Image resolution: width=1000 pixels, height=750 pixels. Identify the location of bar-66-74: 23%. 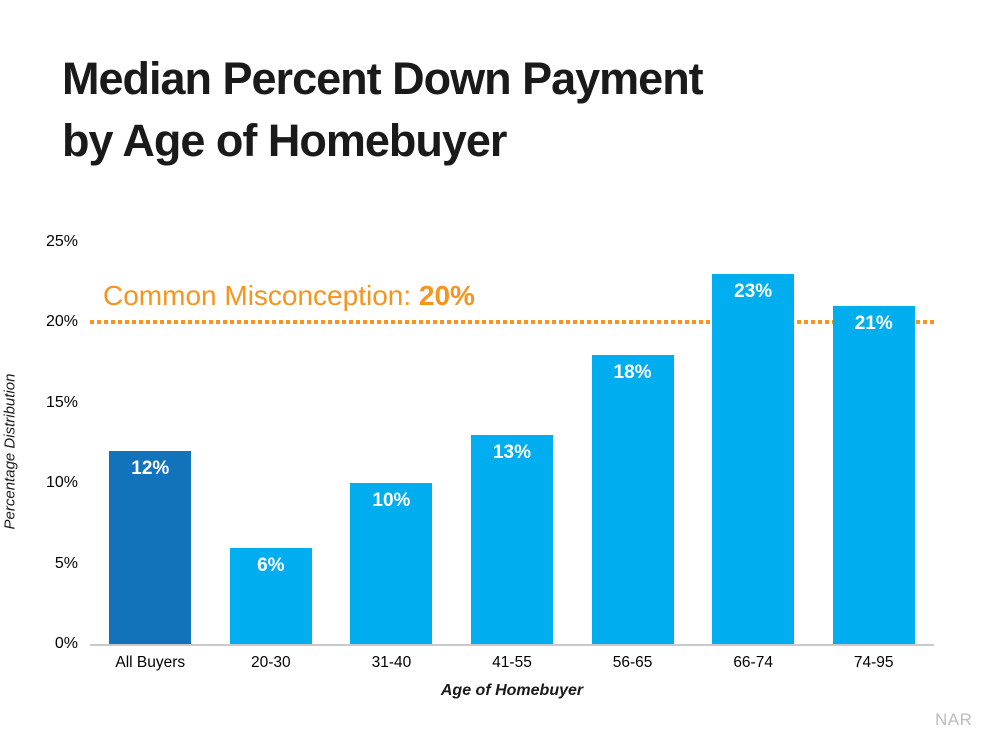
(753, 459).